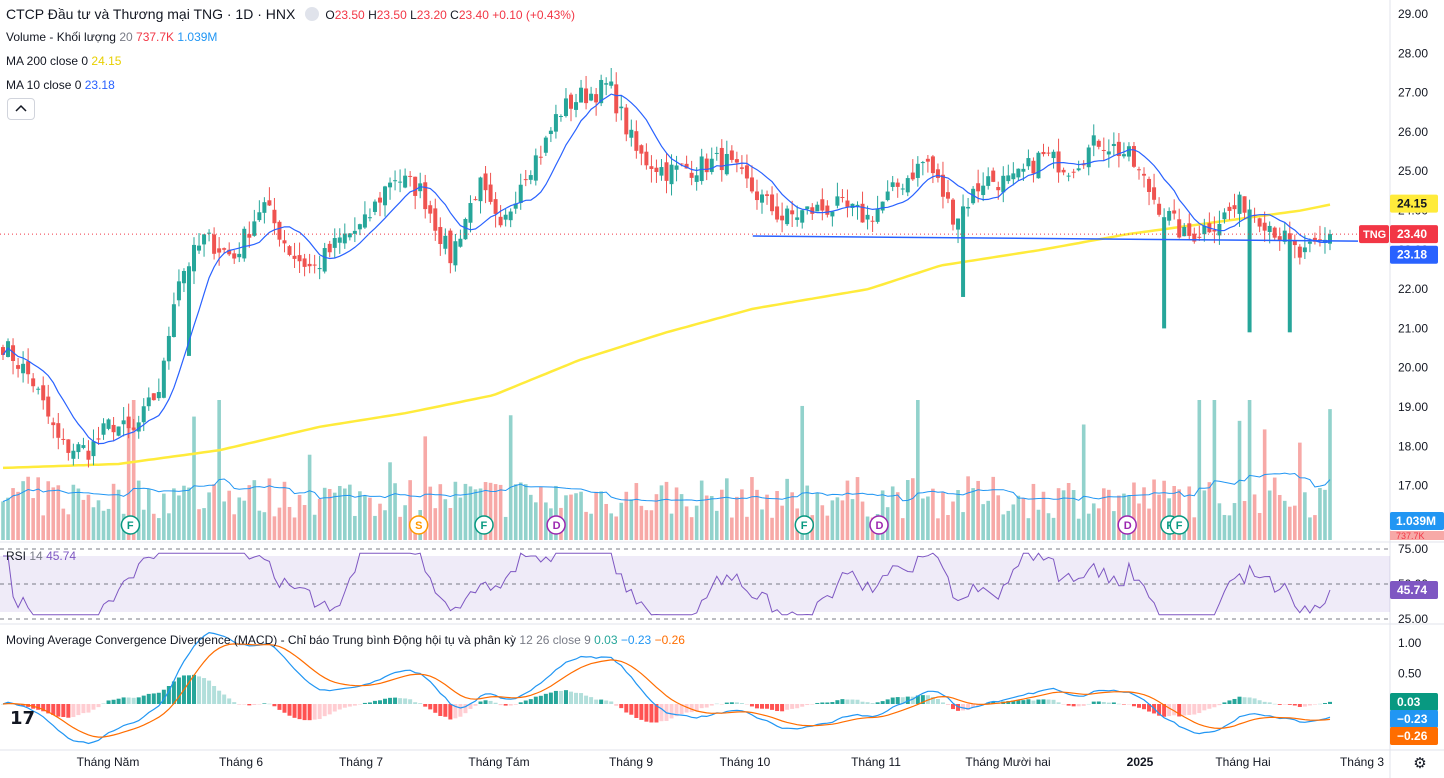 This screenshot has width=1444, height=778. I want to click on event-letter: D, so click(1128, 526).